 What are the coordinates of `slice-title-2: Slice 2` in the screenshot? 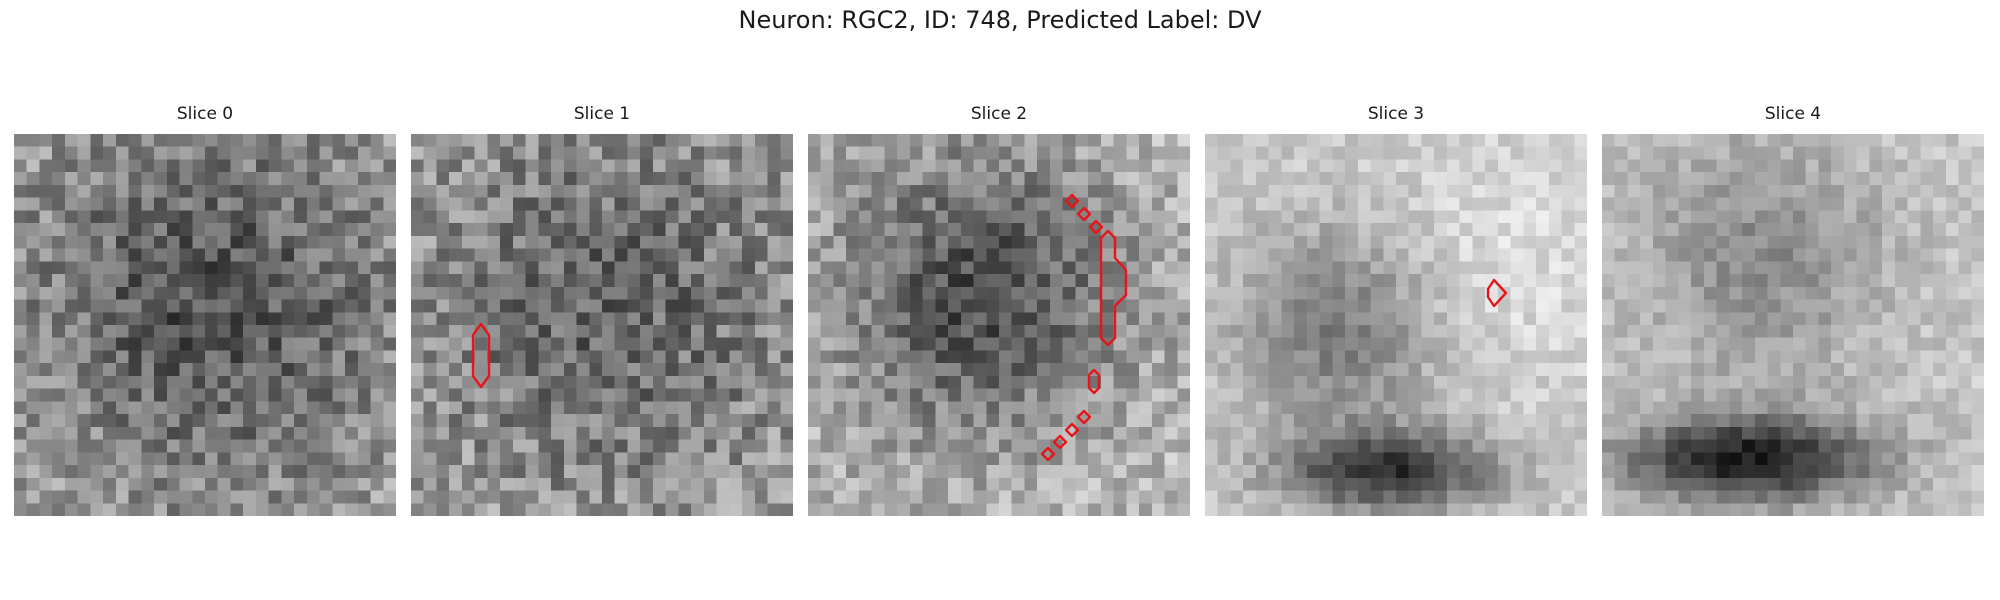 It's located at (999, 114).